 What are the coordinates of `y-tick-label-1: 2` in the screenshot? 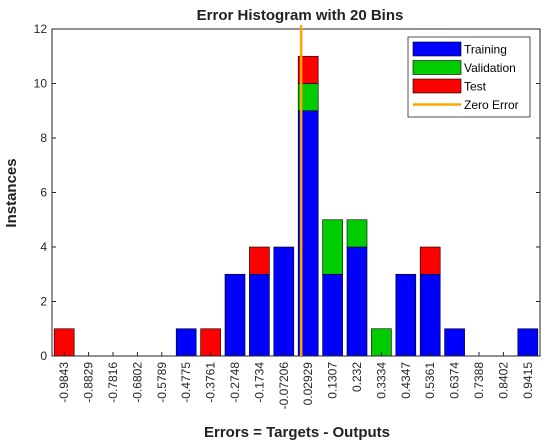 It's located at (43, 302).